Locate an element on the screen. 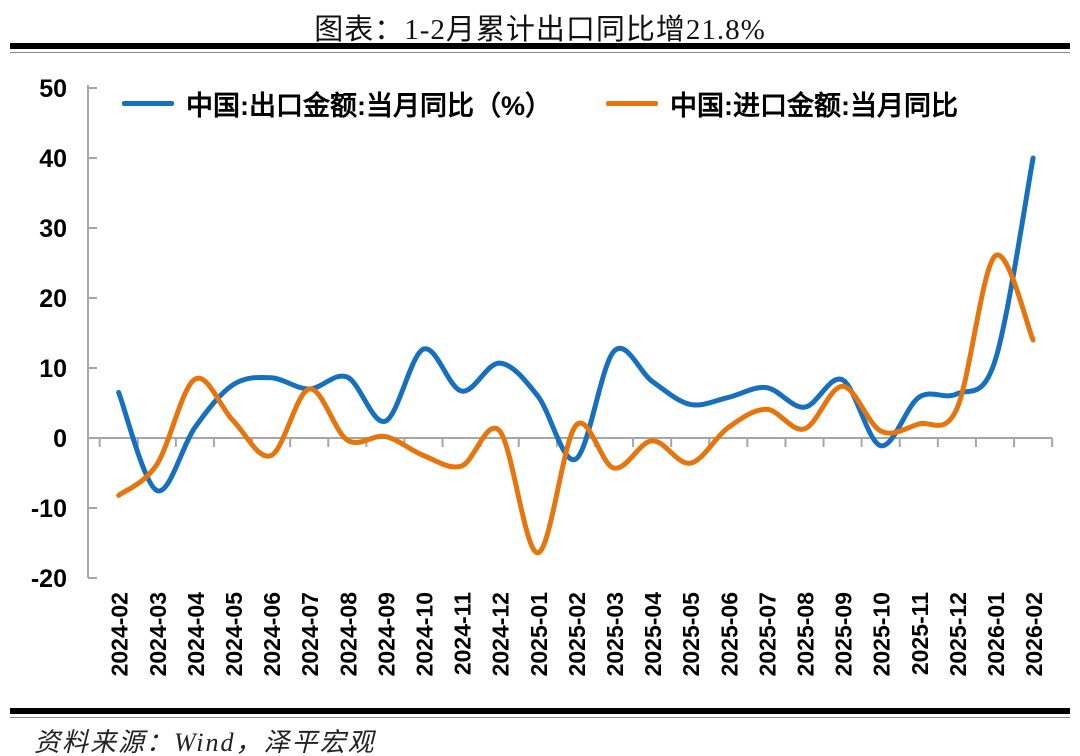  x-tick-label: 2024-06 is located at coordinates (272, 634).